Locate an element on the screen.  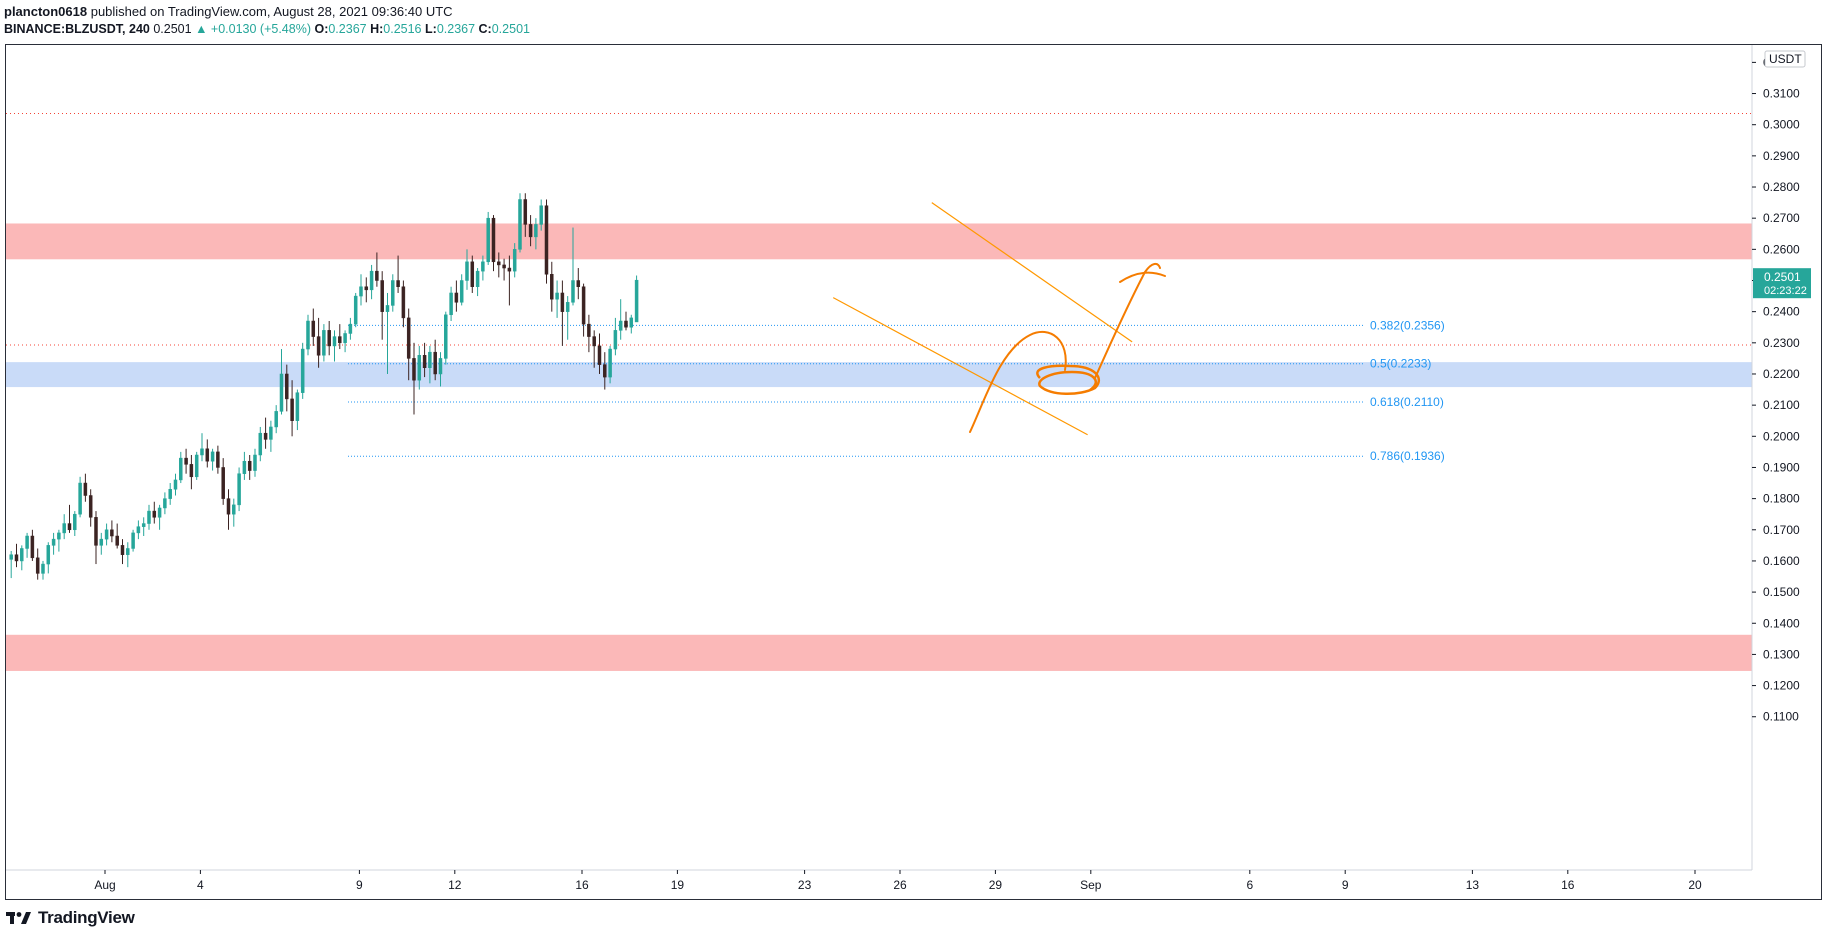
price-tick-label: 0.2200 is located at coordinates (1781, 374).